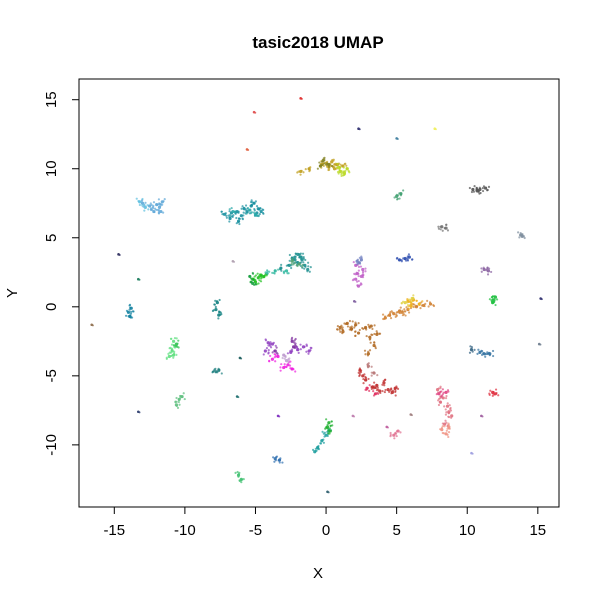  Describe the element at coordinates (324, 522) in the screenshot. I see `x-axis: -15 -10 -5 0 5 10 15` at that location.